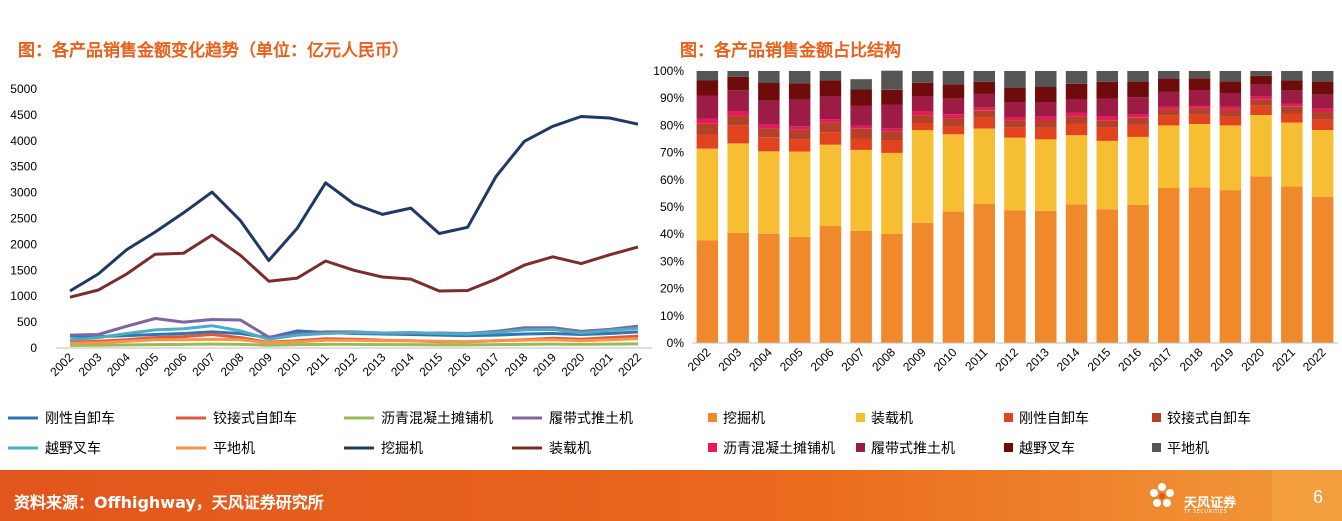  Describe the element at coordinates (672, 316) in the screenshot. I see `y-tick-label: 10%` at that location.